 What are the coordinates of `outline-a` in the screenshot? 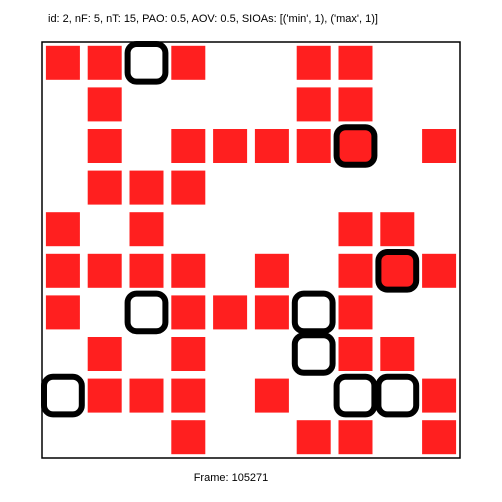 It's located at (146, 63).